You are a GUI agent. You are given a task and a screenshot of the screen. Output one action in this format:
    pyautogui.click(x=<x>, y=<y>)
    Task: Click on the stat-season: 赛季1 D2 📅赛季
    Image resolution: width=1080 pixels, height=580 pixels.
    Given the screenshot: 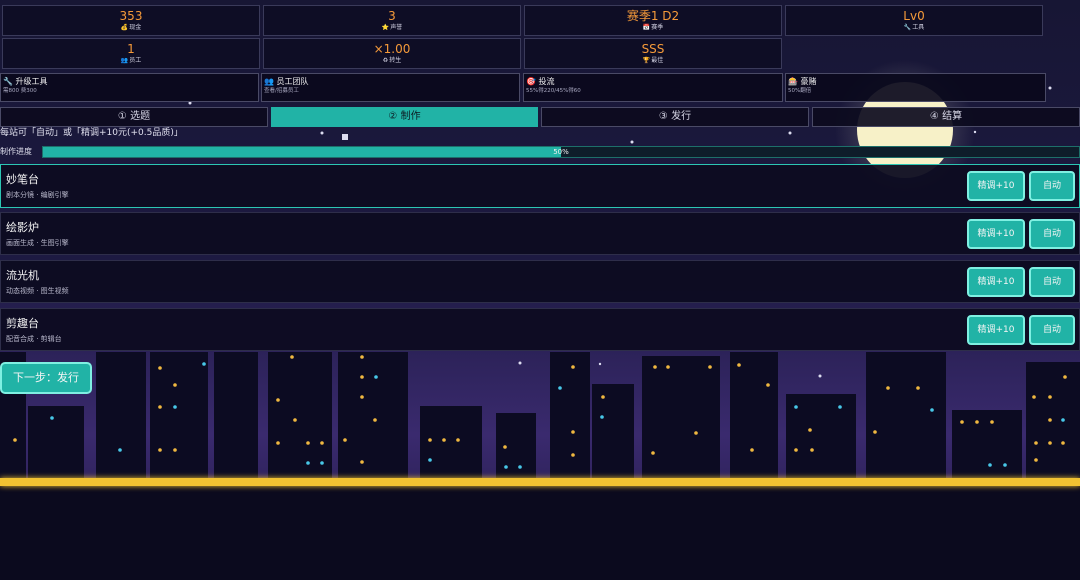 What is the action you would take?
    pyautogui.click(x=653, y=20)
    